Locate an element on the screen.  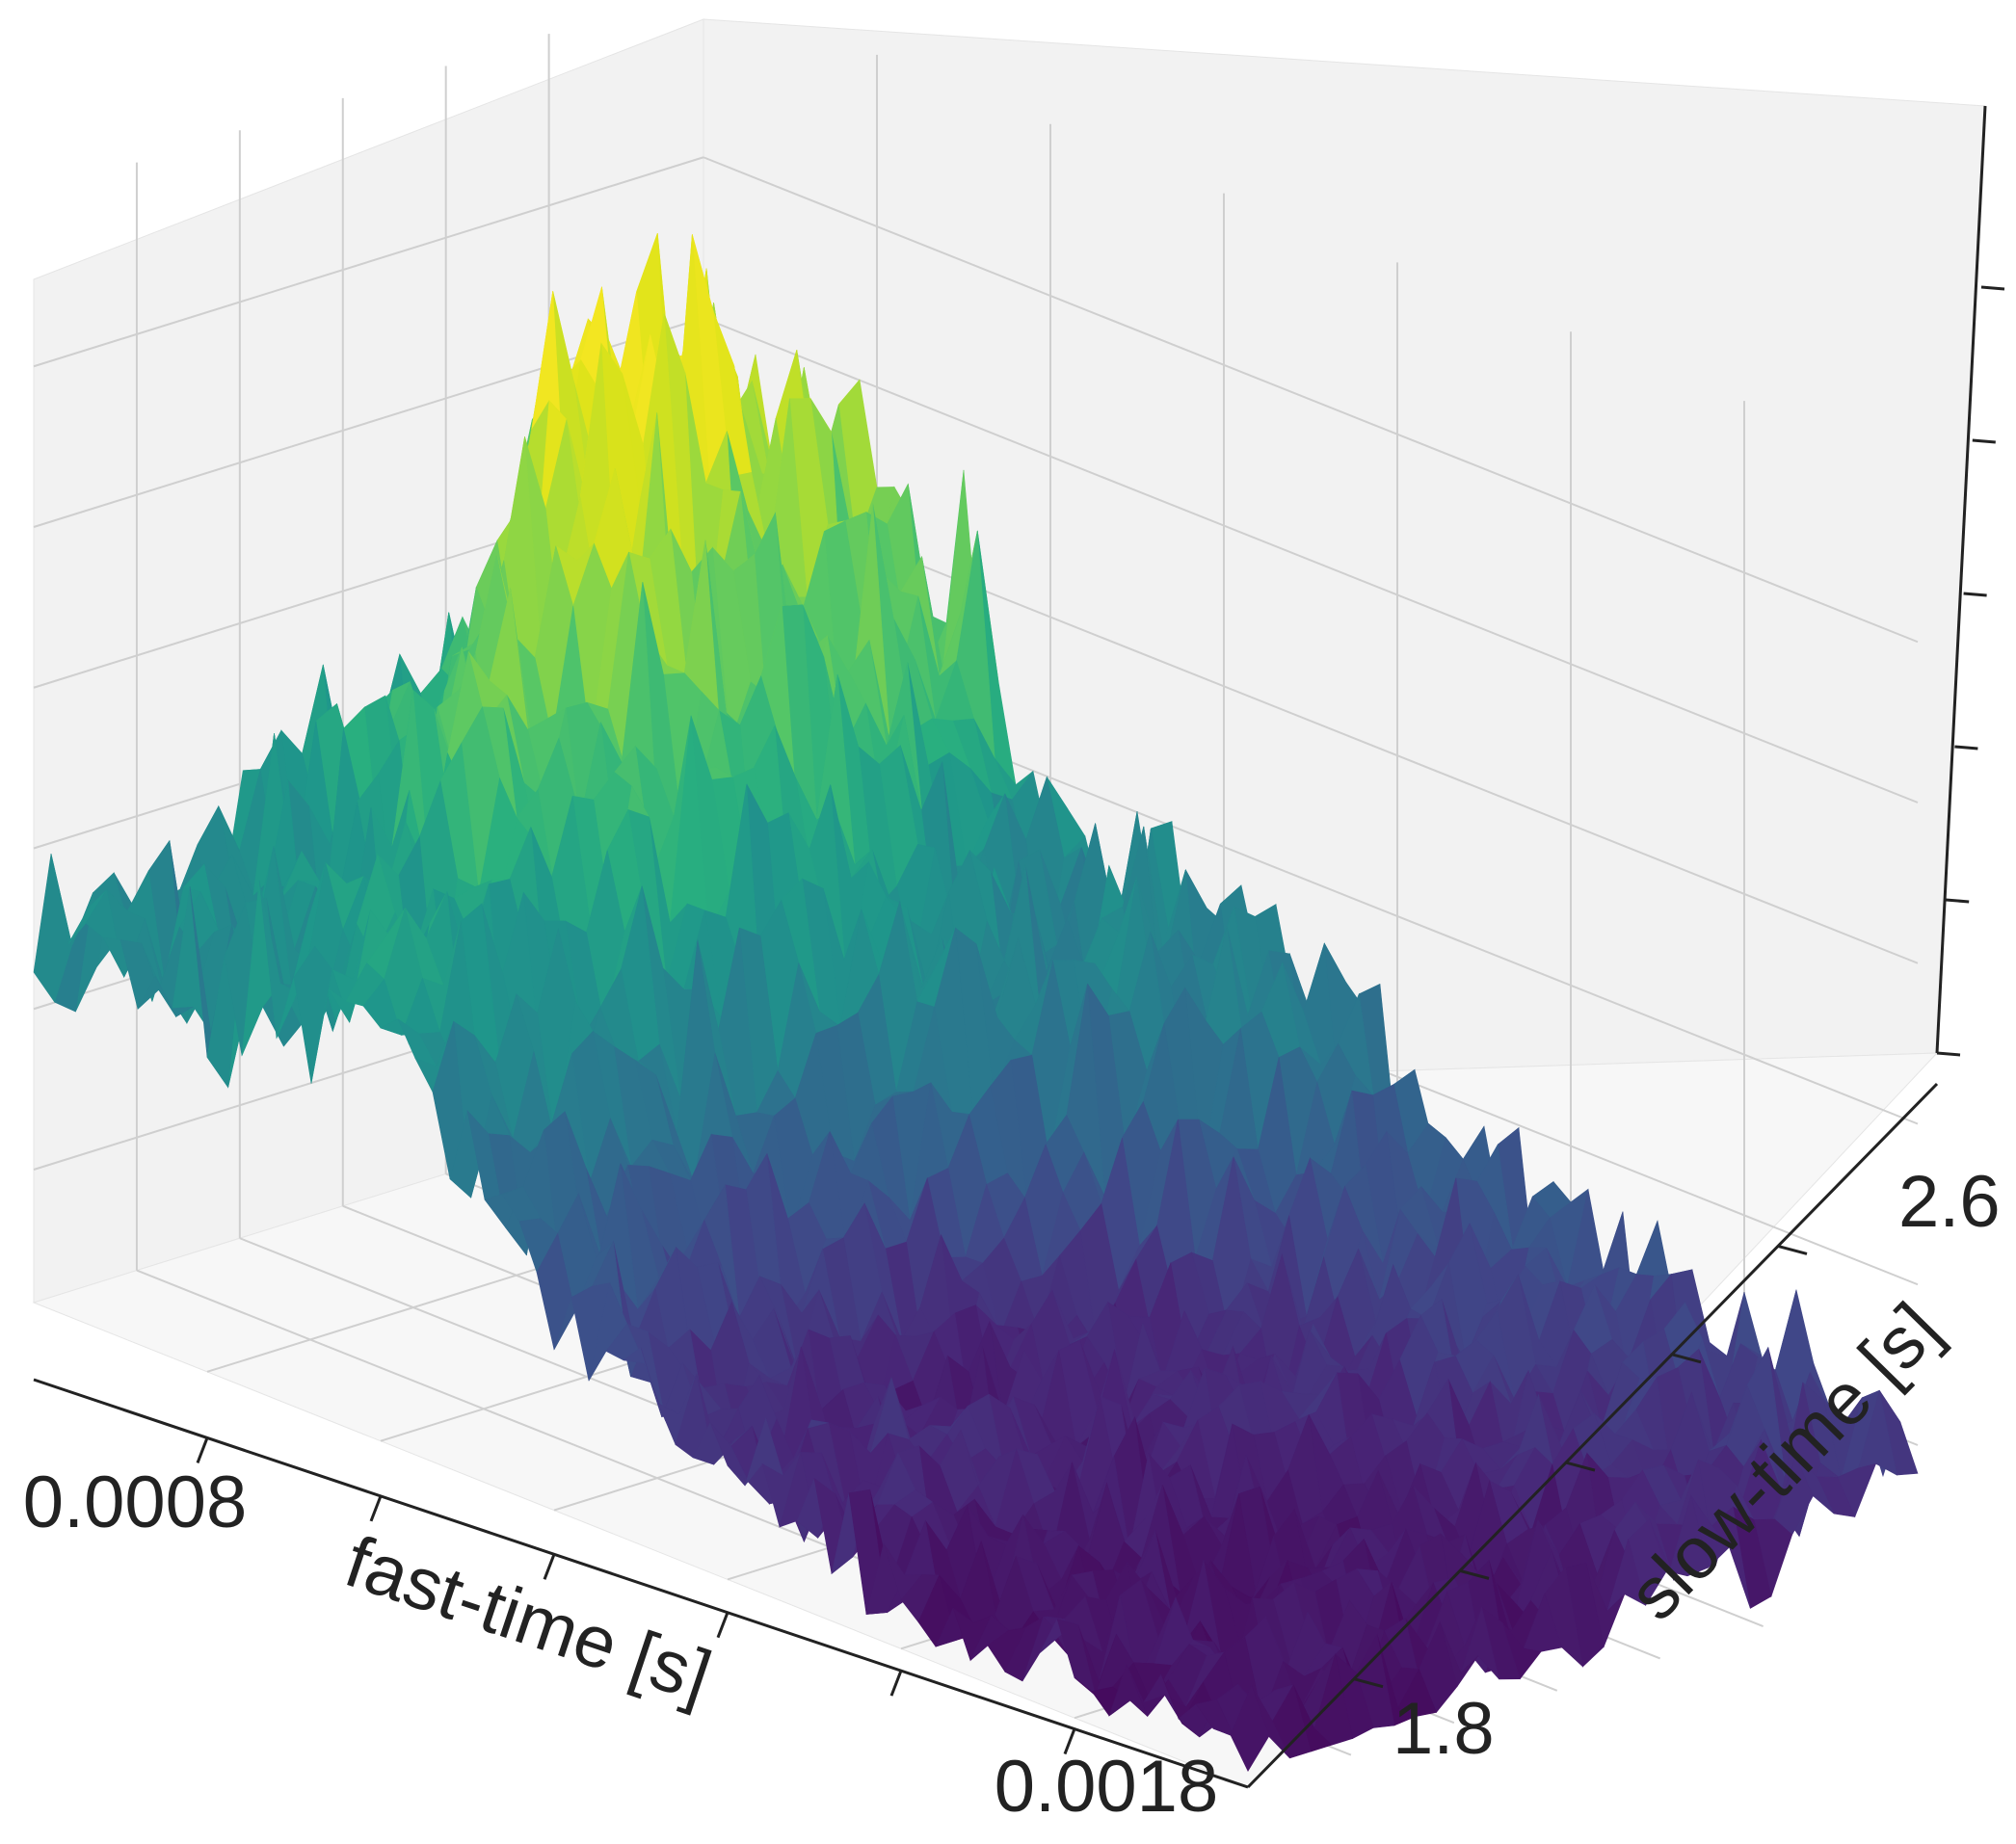
y-tick-label-1: 2.6 is located at coordinates (1949, 1202).